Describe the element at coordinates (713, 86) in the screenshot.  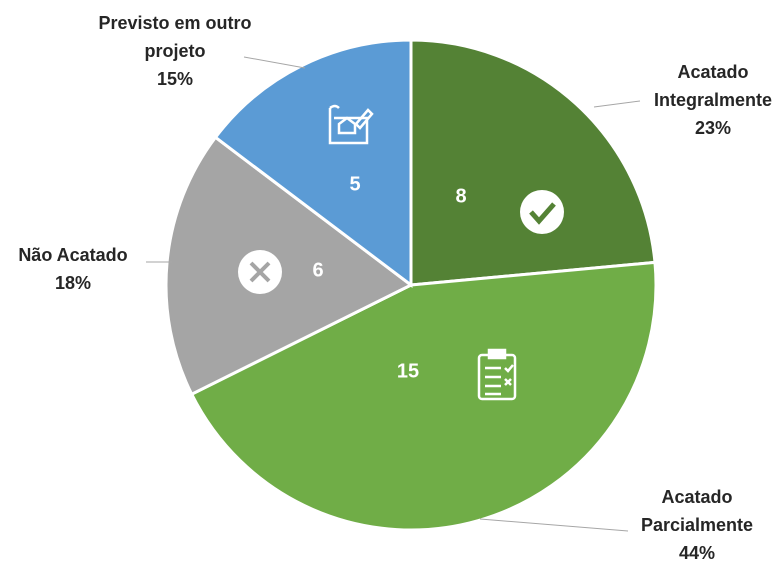
I see `category-name: Acatado Integralmente` at that location.